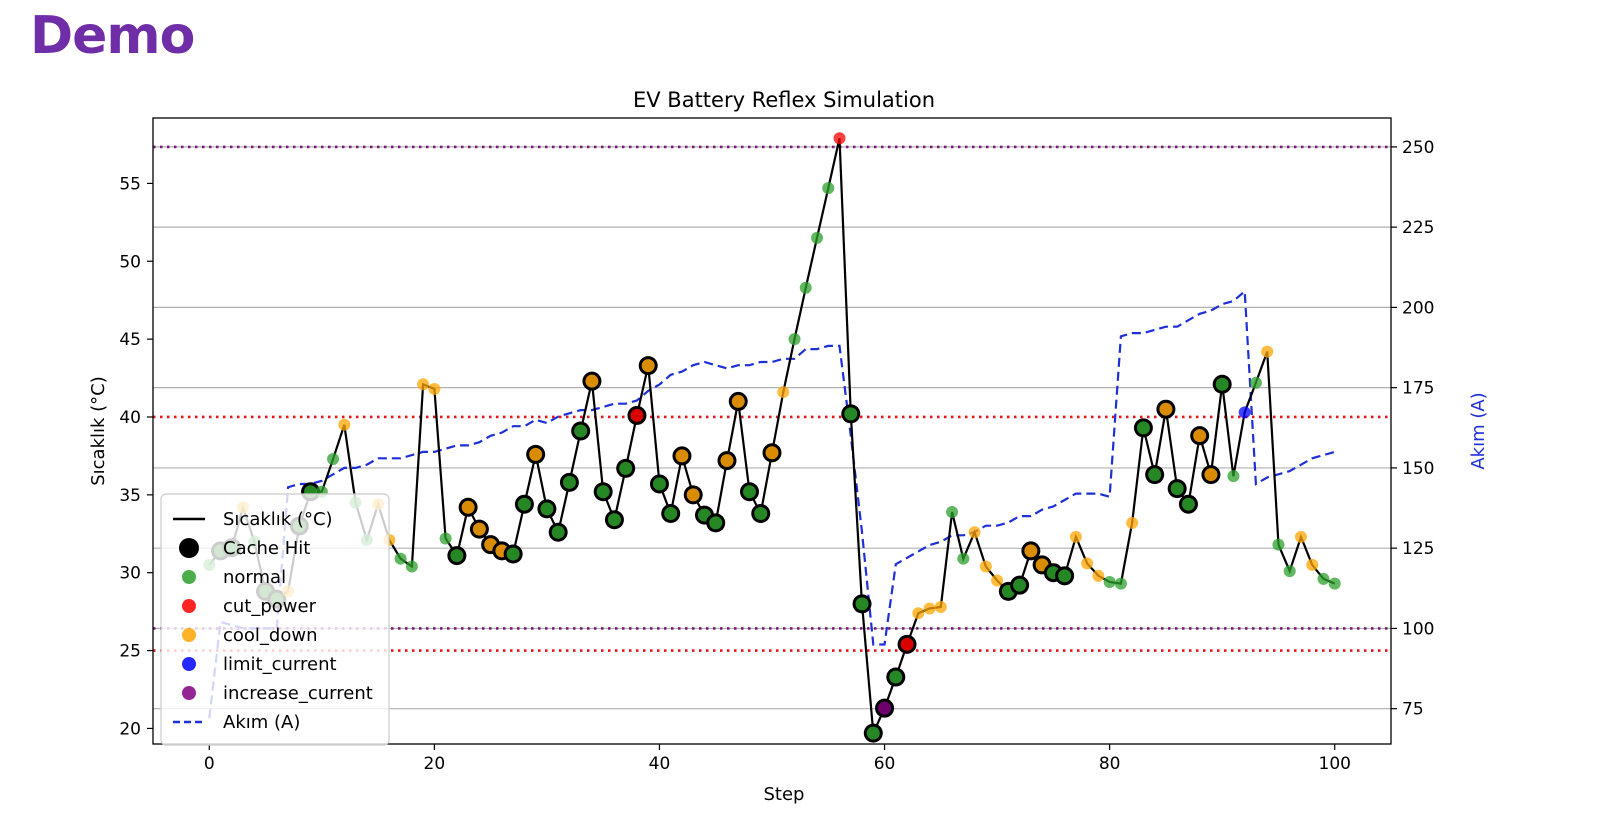 Image resolution: width=1600 pixels, height=823 pixels. I want to click on legend-label: normal, so click(254, 577).